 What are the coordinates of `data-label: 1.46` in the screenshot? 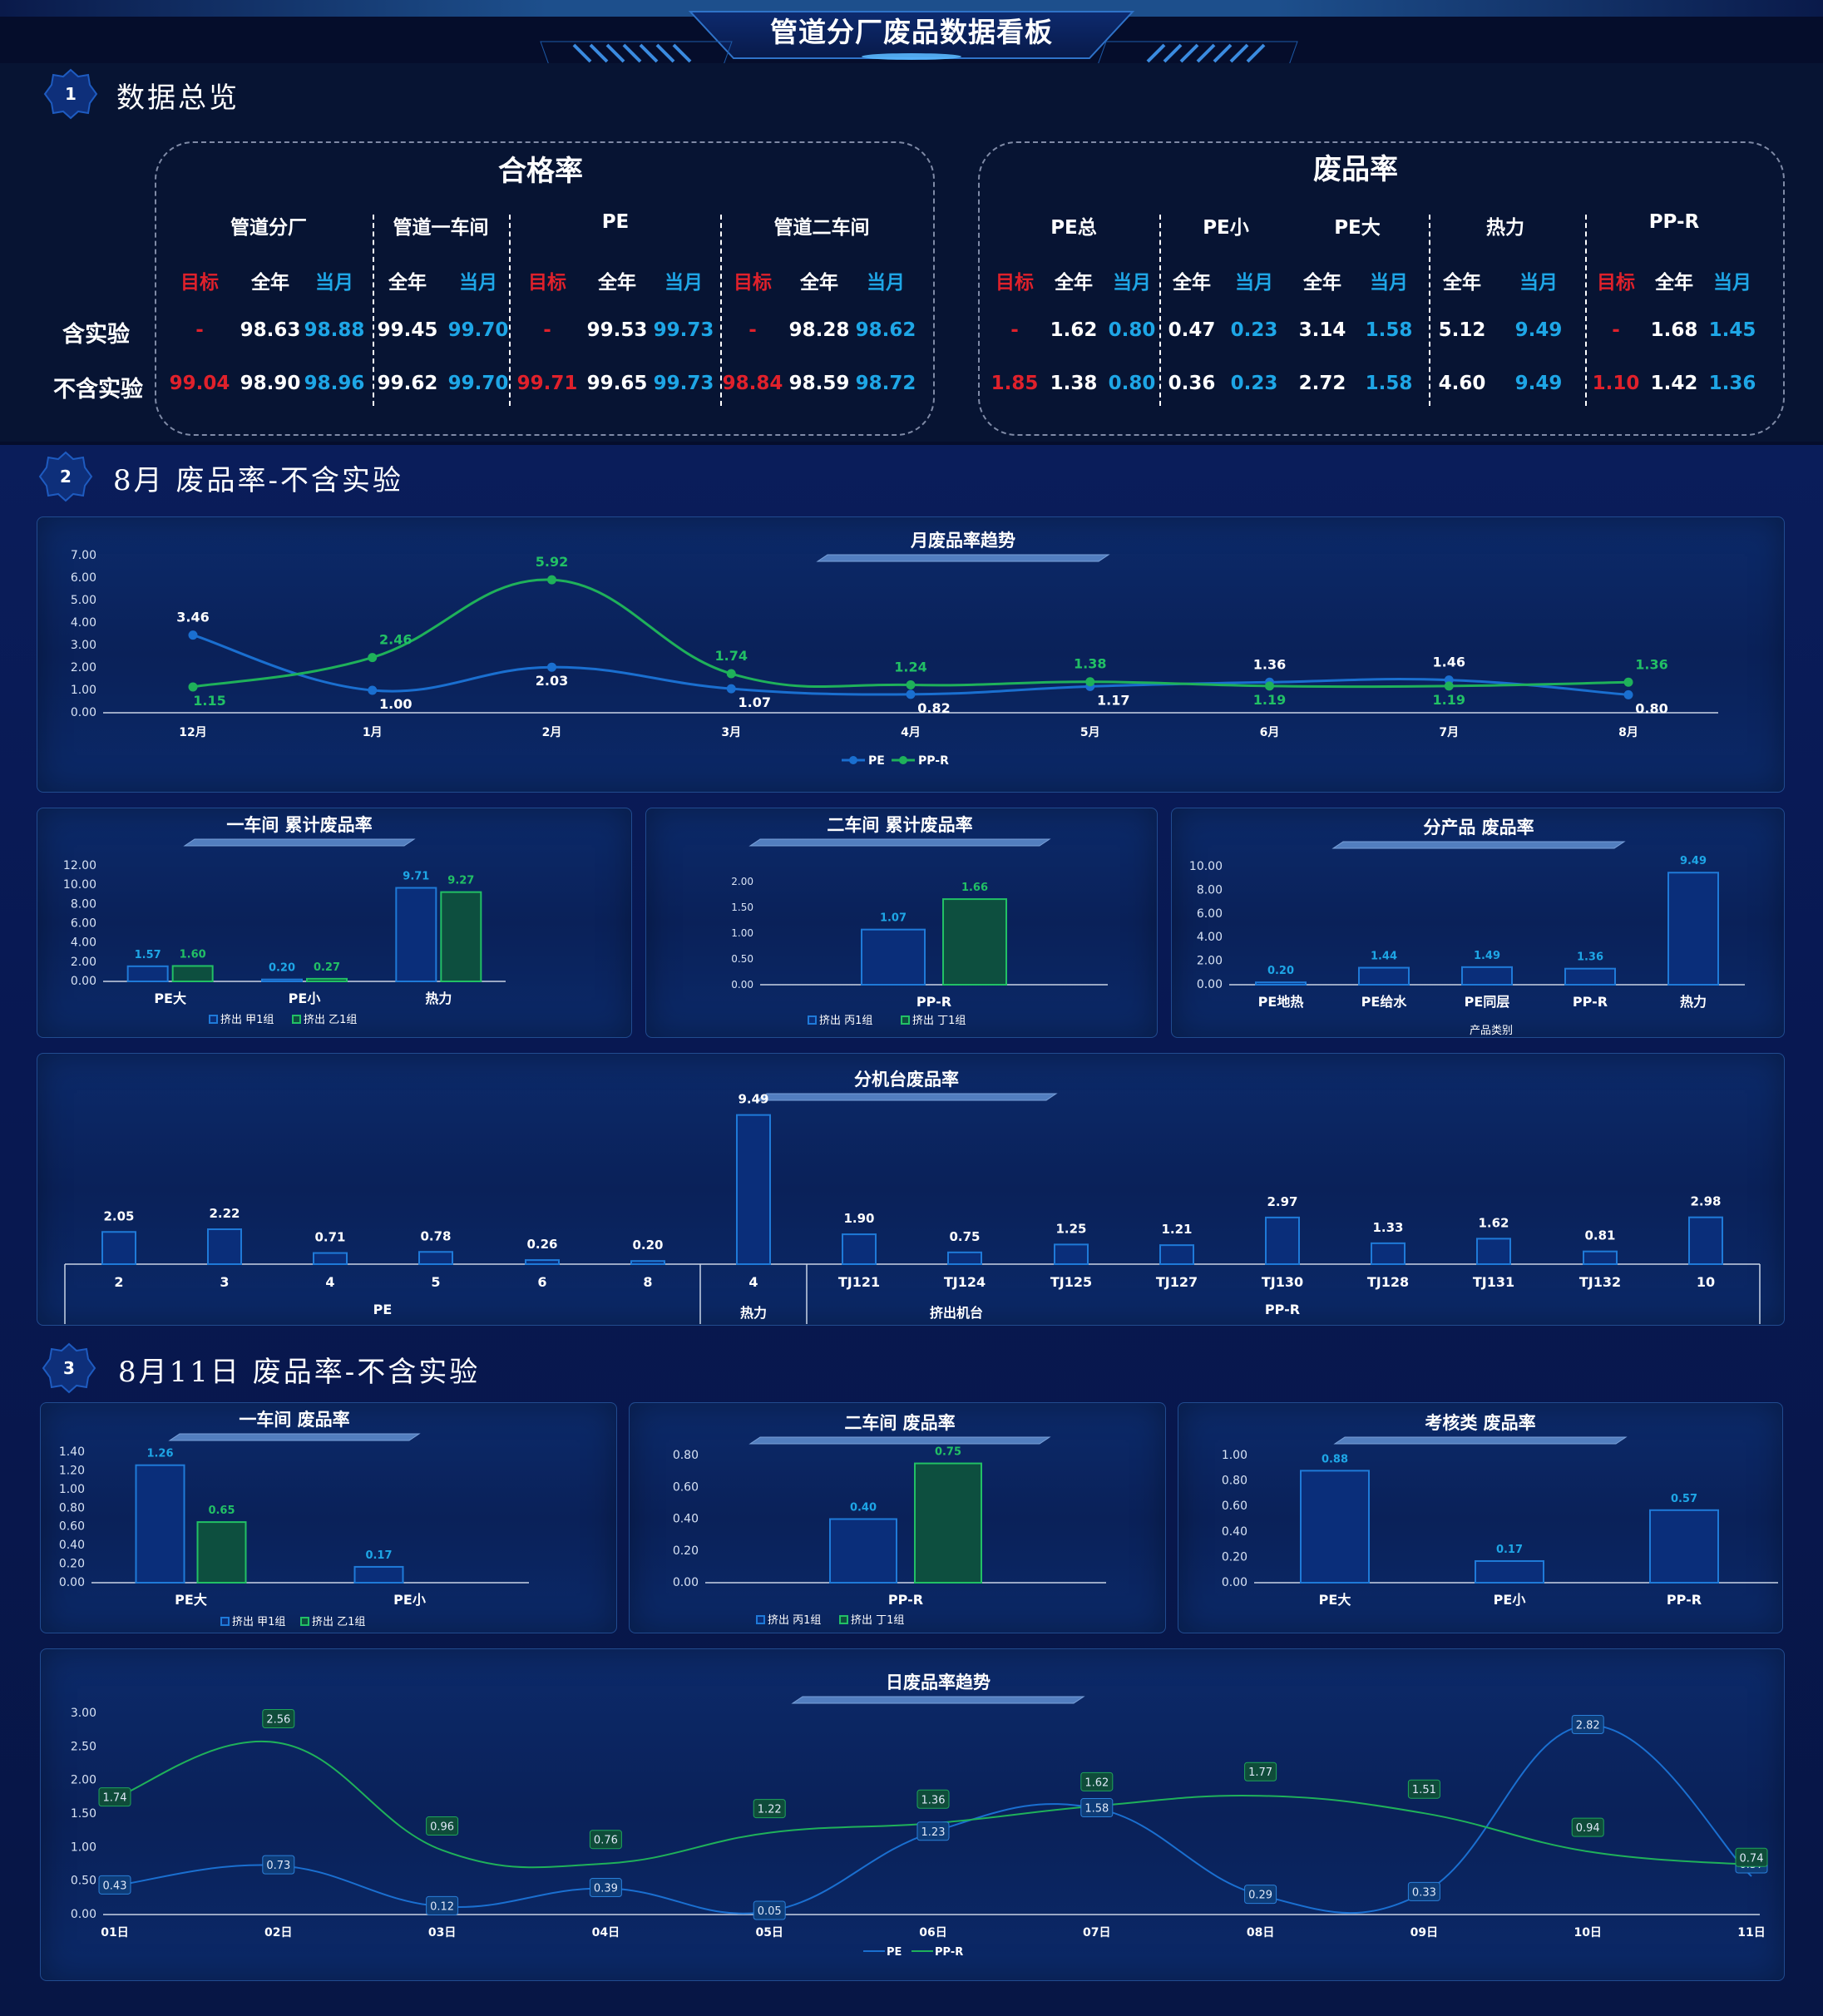 It's located at (1449, 662).